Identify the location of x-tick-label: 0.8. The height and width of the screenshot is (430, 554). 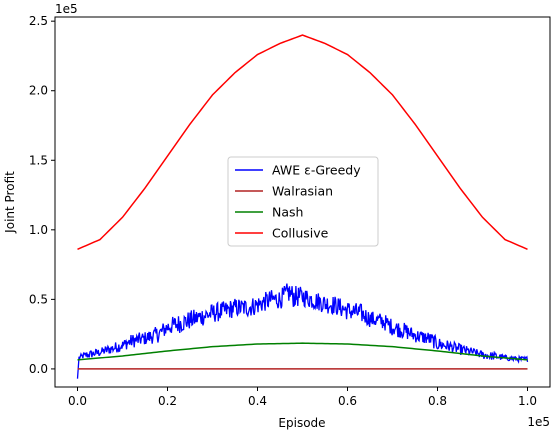
(437, 401).